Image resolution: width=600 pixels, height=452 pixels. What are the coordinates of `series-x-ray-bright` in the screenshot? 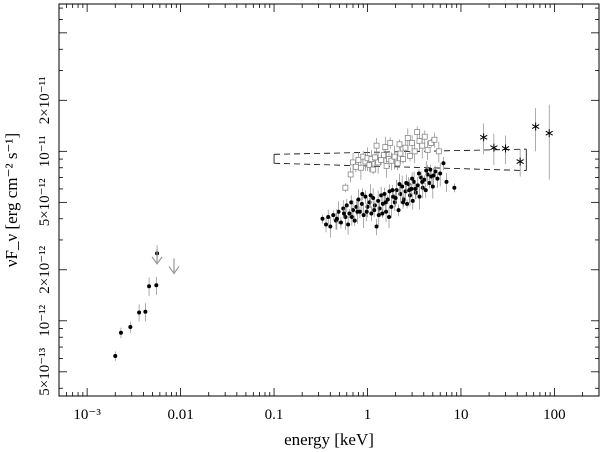 It's located at (392, 159).